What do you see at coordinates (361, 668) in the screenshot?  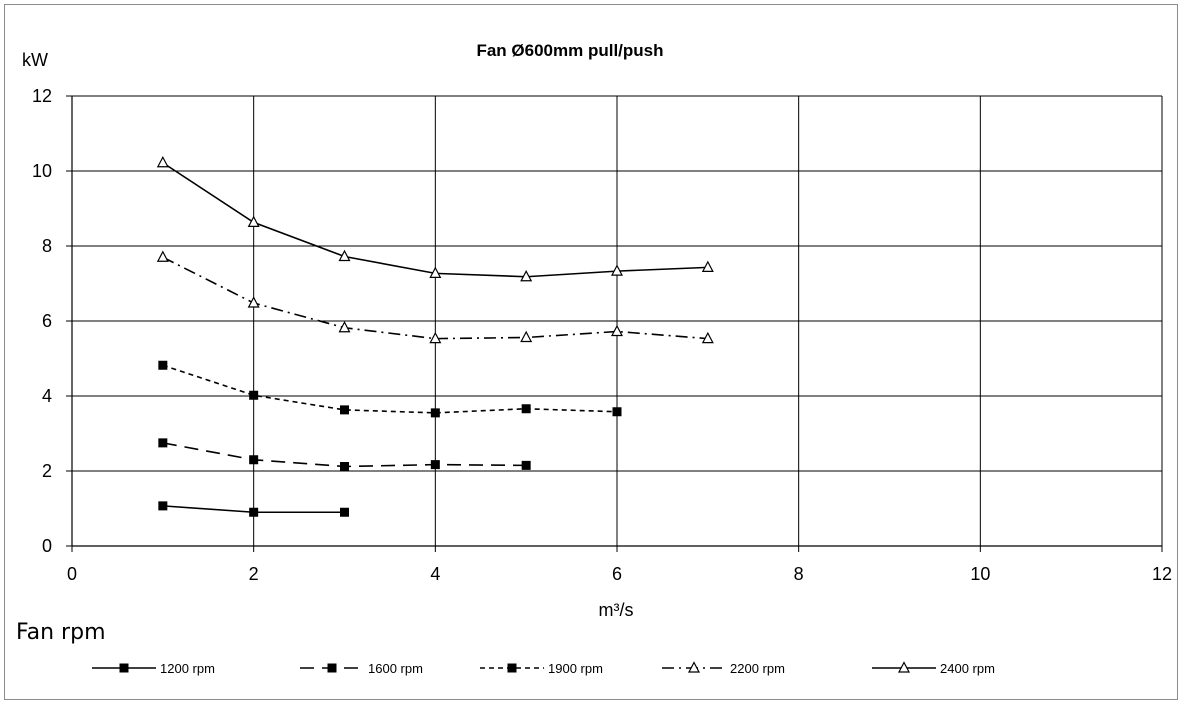 I see `legend-item: 1600 rpm` at bounding box center [361, 668].